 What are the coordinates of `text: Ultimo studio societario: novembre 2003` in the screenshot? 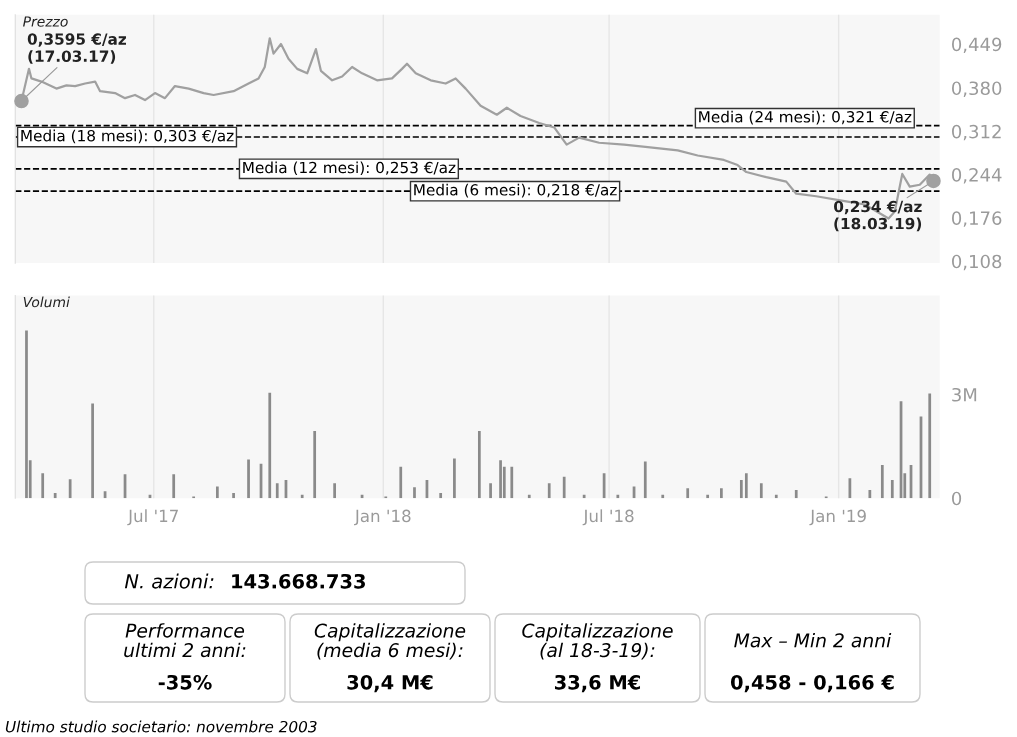 It's located at (161, 726).